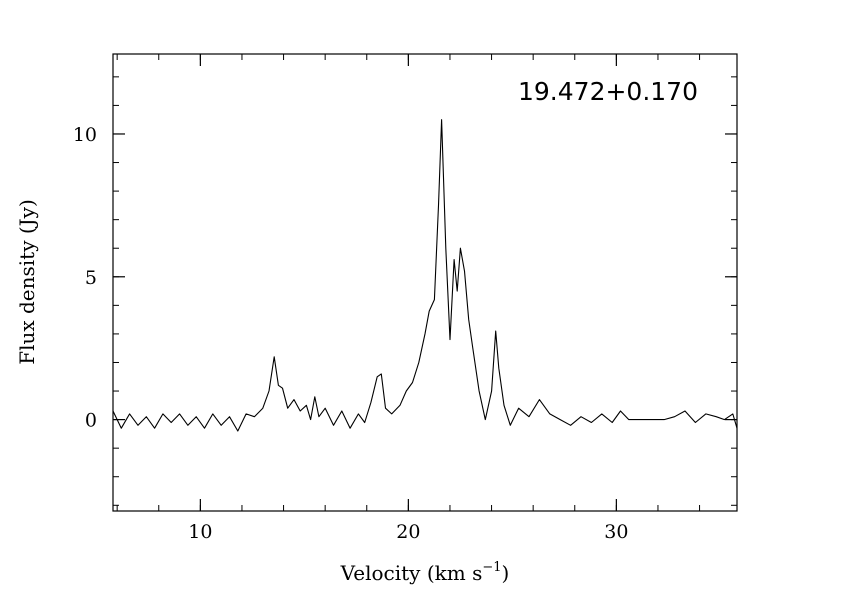 The width and height of the screenshot is (842, 595). Describe the element at coordinates (85, 135) in the screenshot. I see `y-tick-label: 10` at that location.